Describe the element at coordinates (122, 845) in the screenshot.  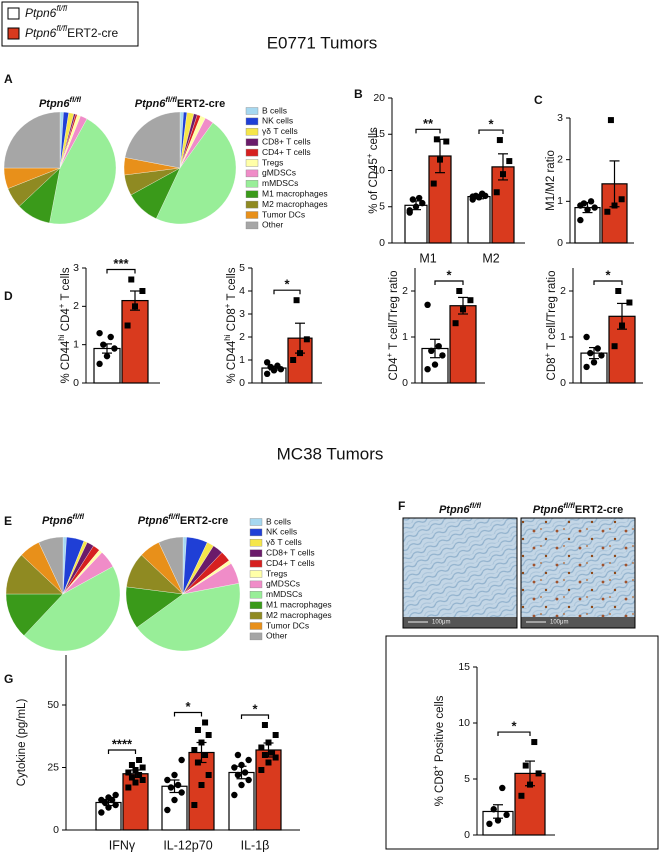
I see `x-tick-label: IFNγ` at that location.